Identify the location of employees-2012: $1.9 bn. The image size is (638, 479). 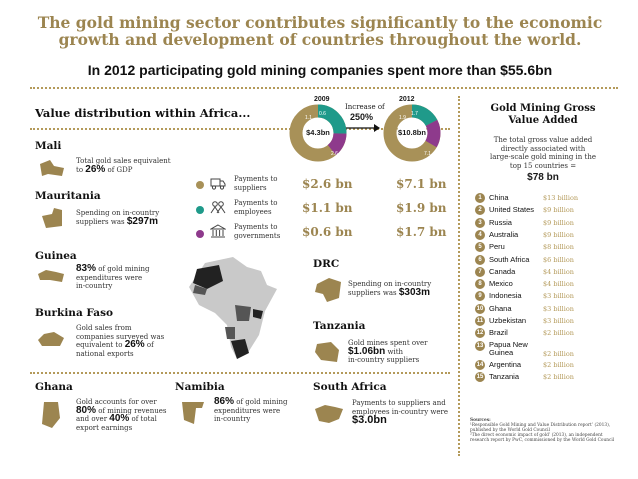
(421, 208).